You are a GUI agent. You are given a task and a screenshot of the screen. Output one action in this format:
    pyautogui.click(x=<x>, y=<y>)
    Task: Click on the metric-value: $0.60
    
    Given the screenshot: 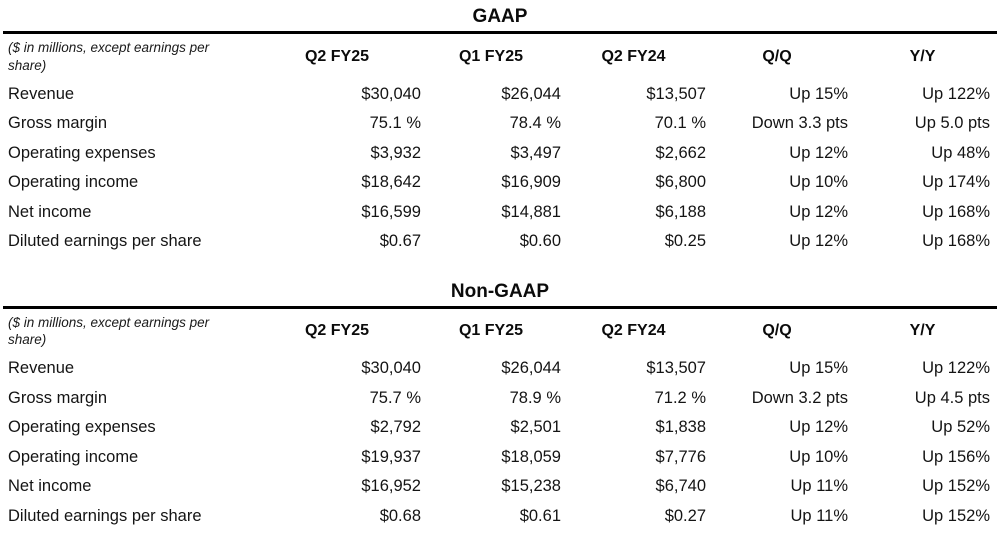 What is the action you would take?
    pyautogui.click(x=540, y=241)
    